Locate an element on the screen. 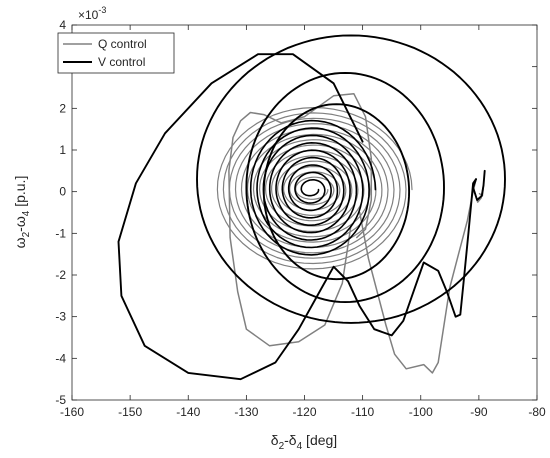  y-tick-label: 1 is located at coordinates (62, 150).